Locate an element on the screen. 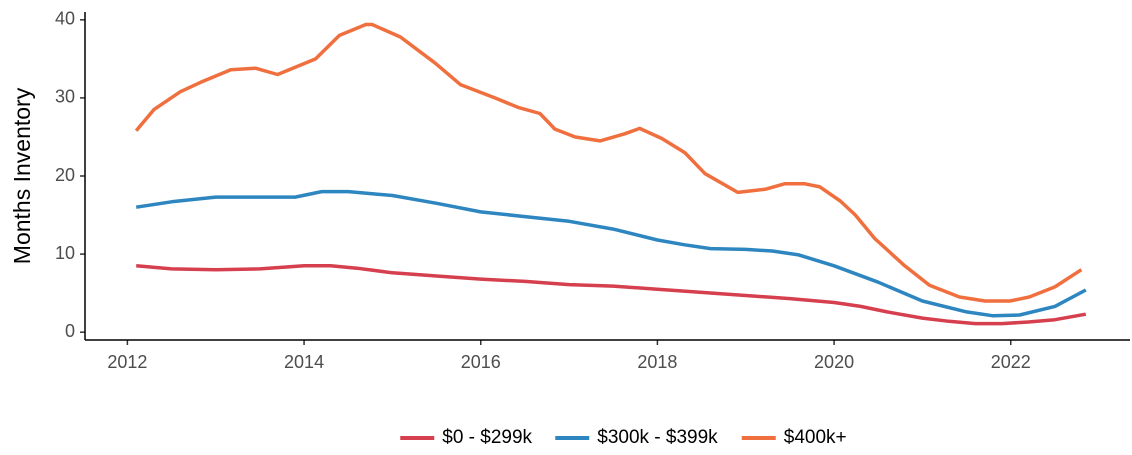  y-tick-label: 40 is located at coordinates (65, 19).